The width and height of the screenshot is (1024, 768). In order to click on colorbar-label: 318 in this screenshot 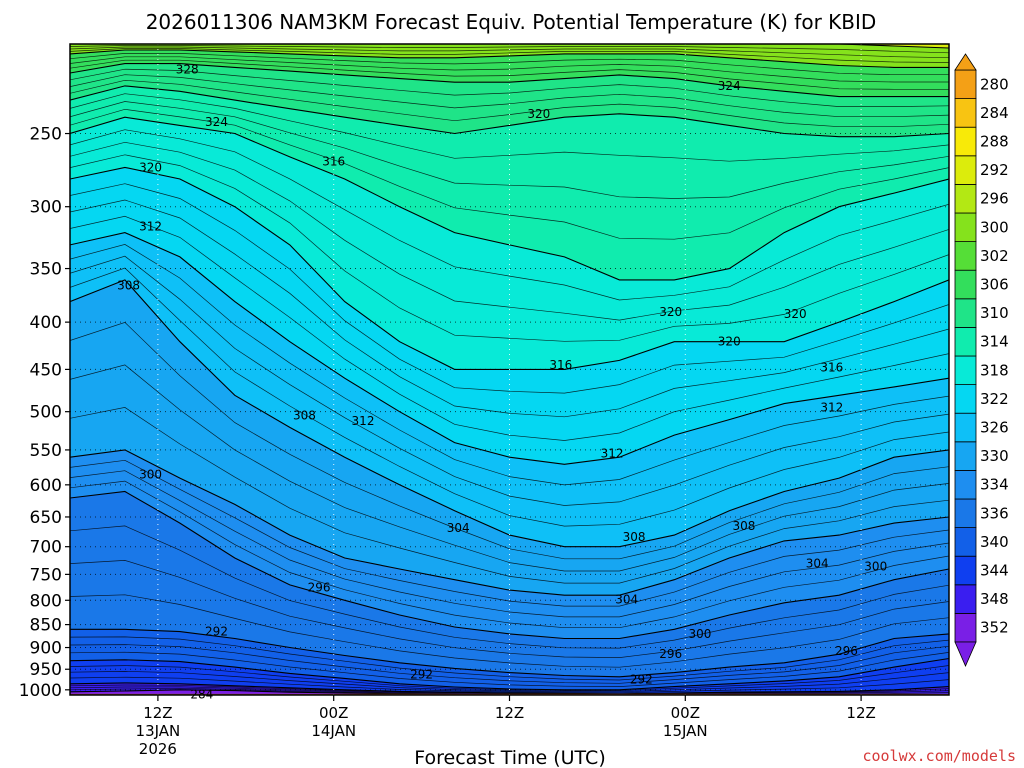, I will do `click(994, 370)`.